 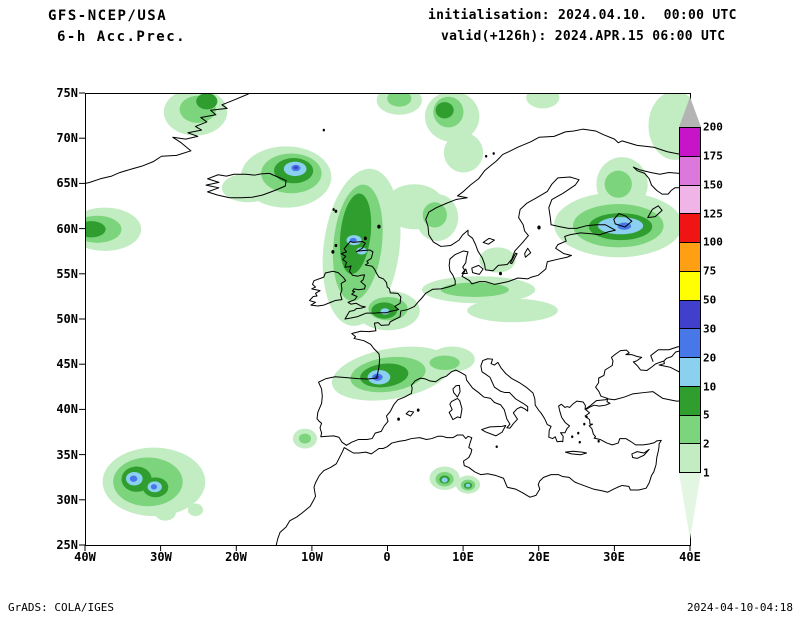 What do you see at coordinates (706, 473) in the screenshot?
I see `colorbar-level: 1` at bounding box center [706, 473].